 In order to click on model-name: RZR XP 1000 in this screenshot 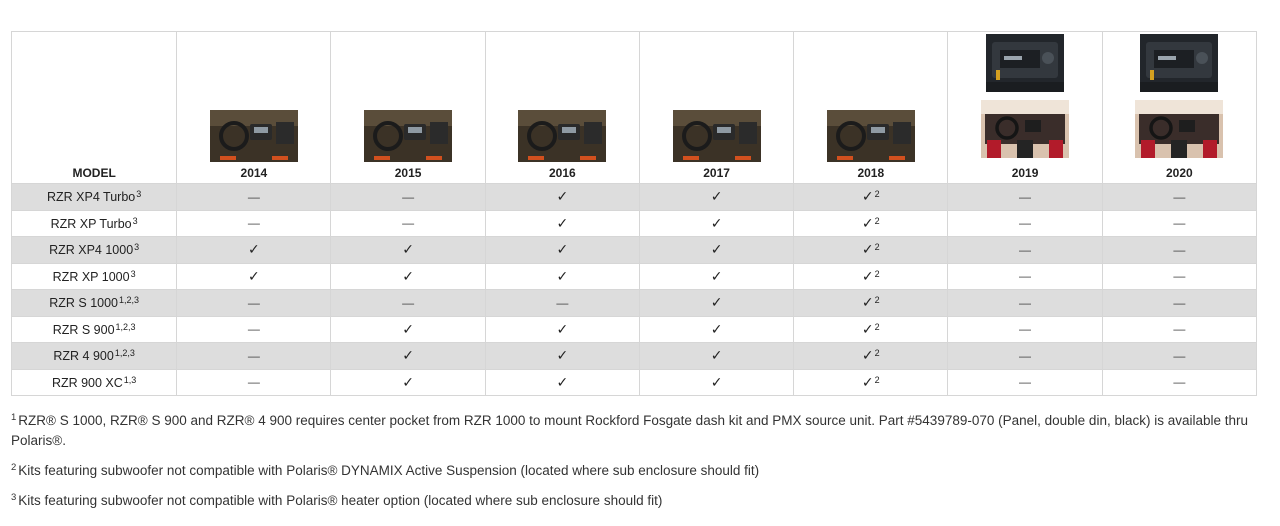, I will do `click(91, 276)`.